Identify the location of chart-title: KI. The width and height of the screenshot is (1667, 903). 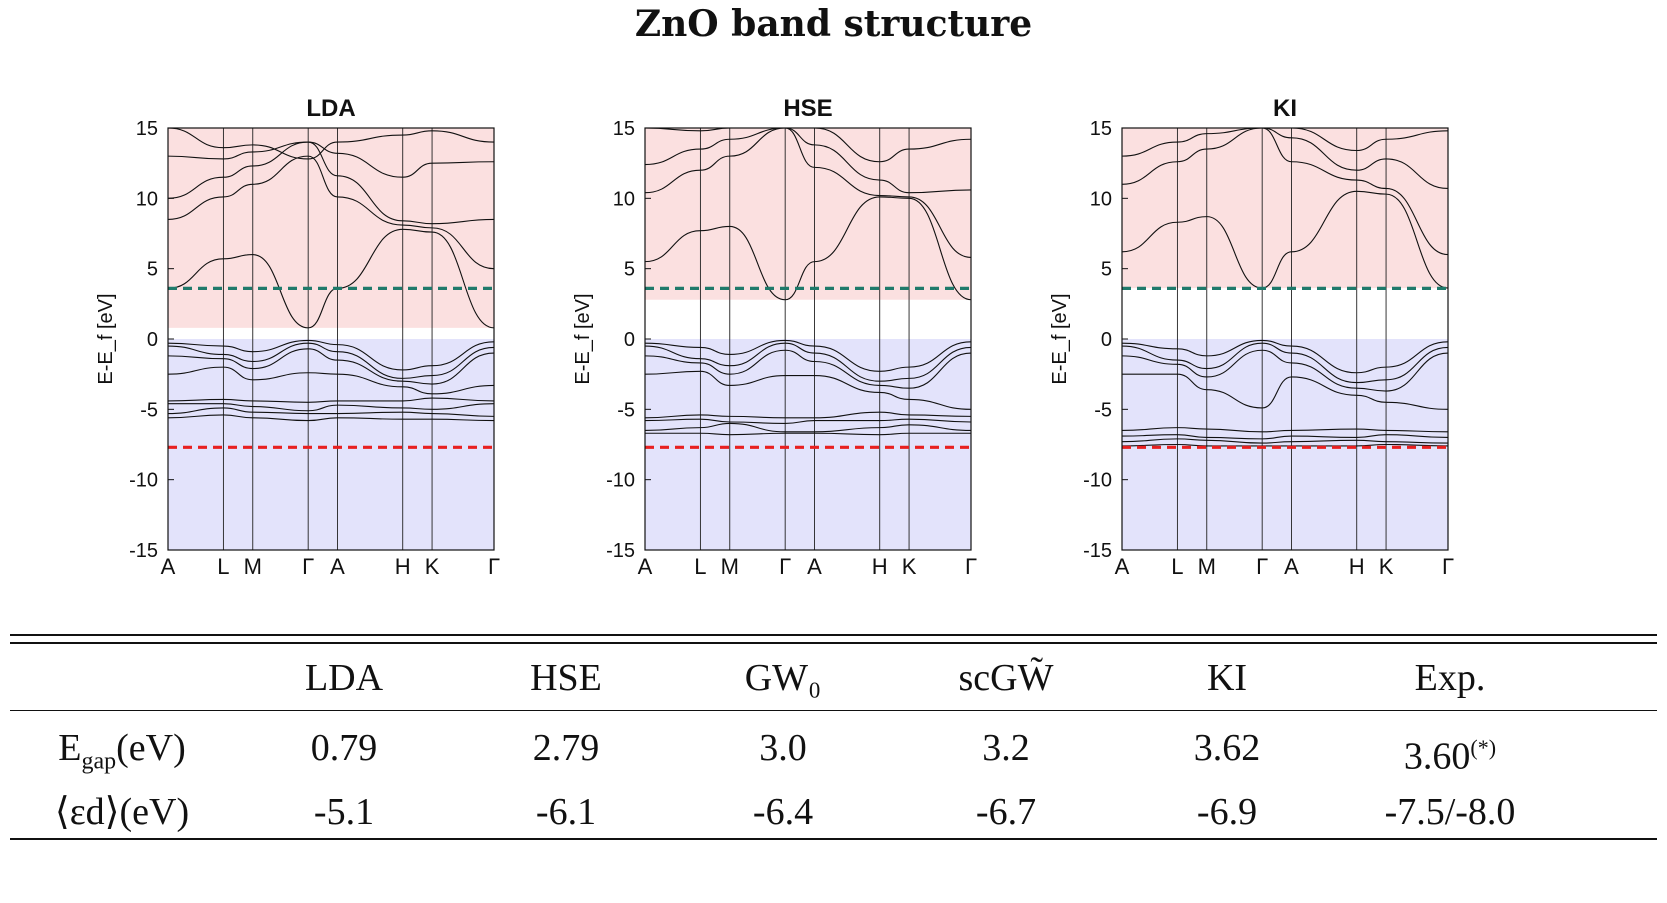
(1285, 108).